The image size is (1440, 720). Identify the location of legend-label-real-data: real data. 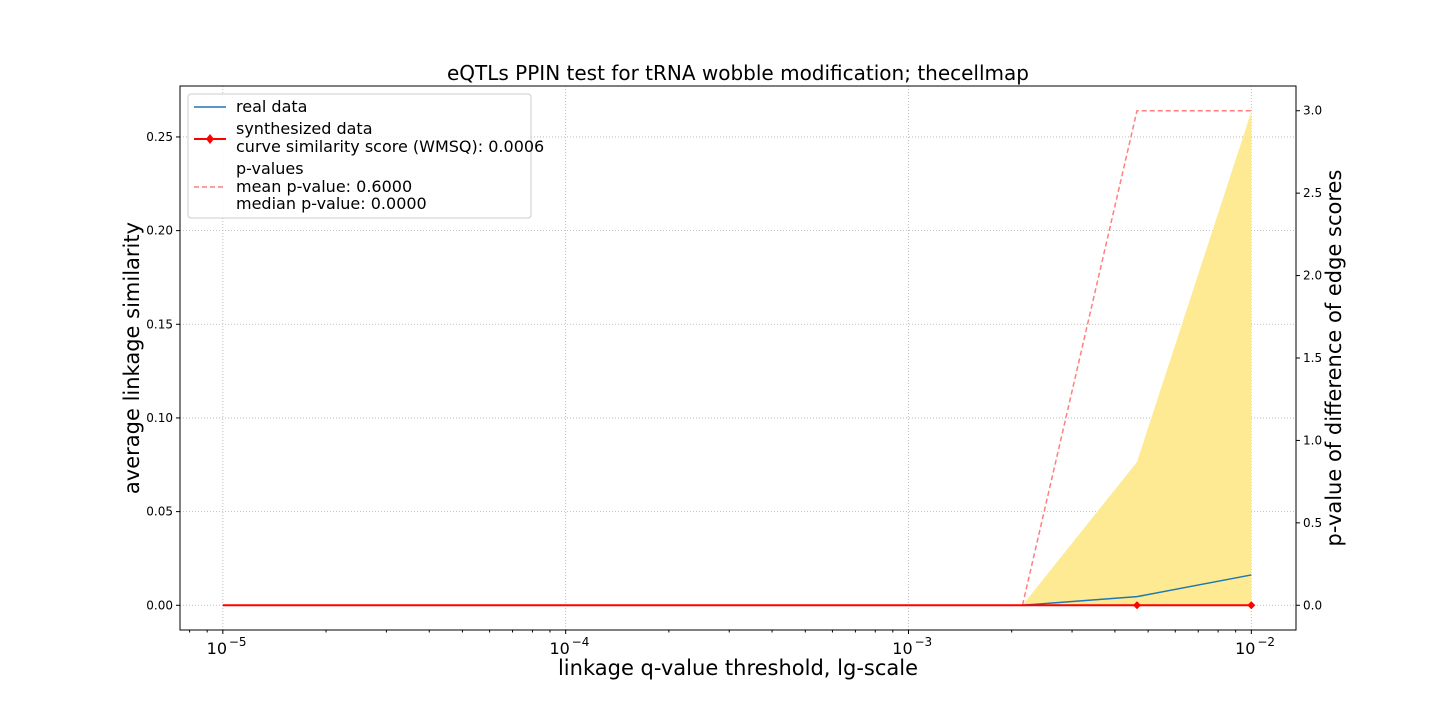
(271, 106).